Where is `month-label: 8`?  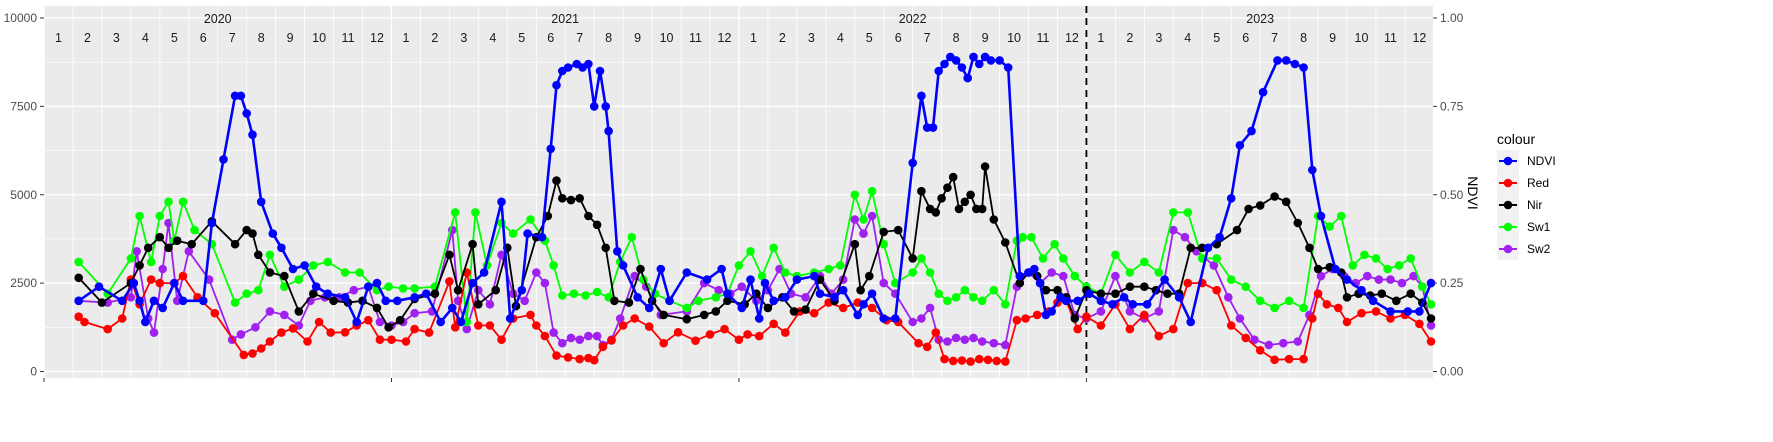 month-label: 8 is located at coordinates (1303, 38).